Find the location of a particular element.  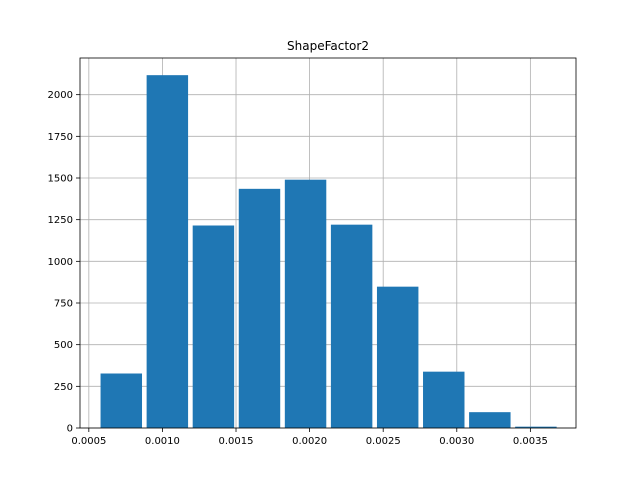

y-tick-label: 250 is located at coordinates (63, 387).